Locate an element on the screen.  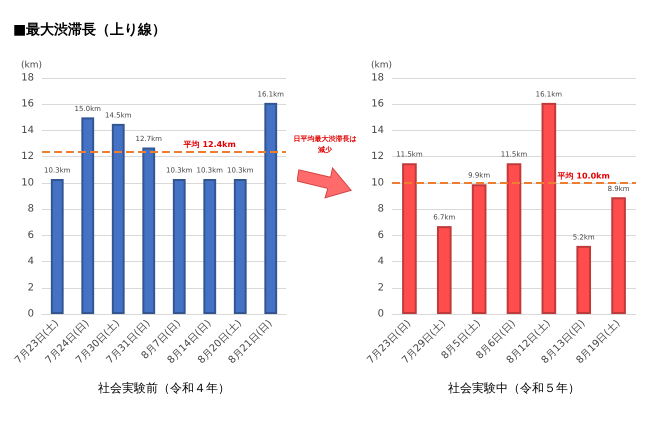
x-axis-title: 社会実験中（令和５年） is located at coordinates (514, 388).